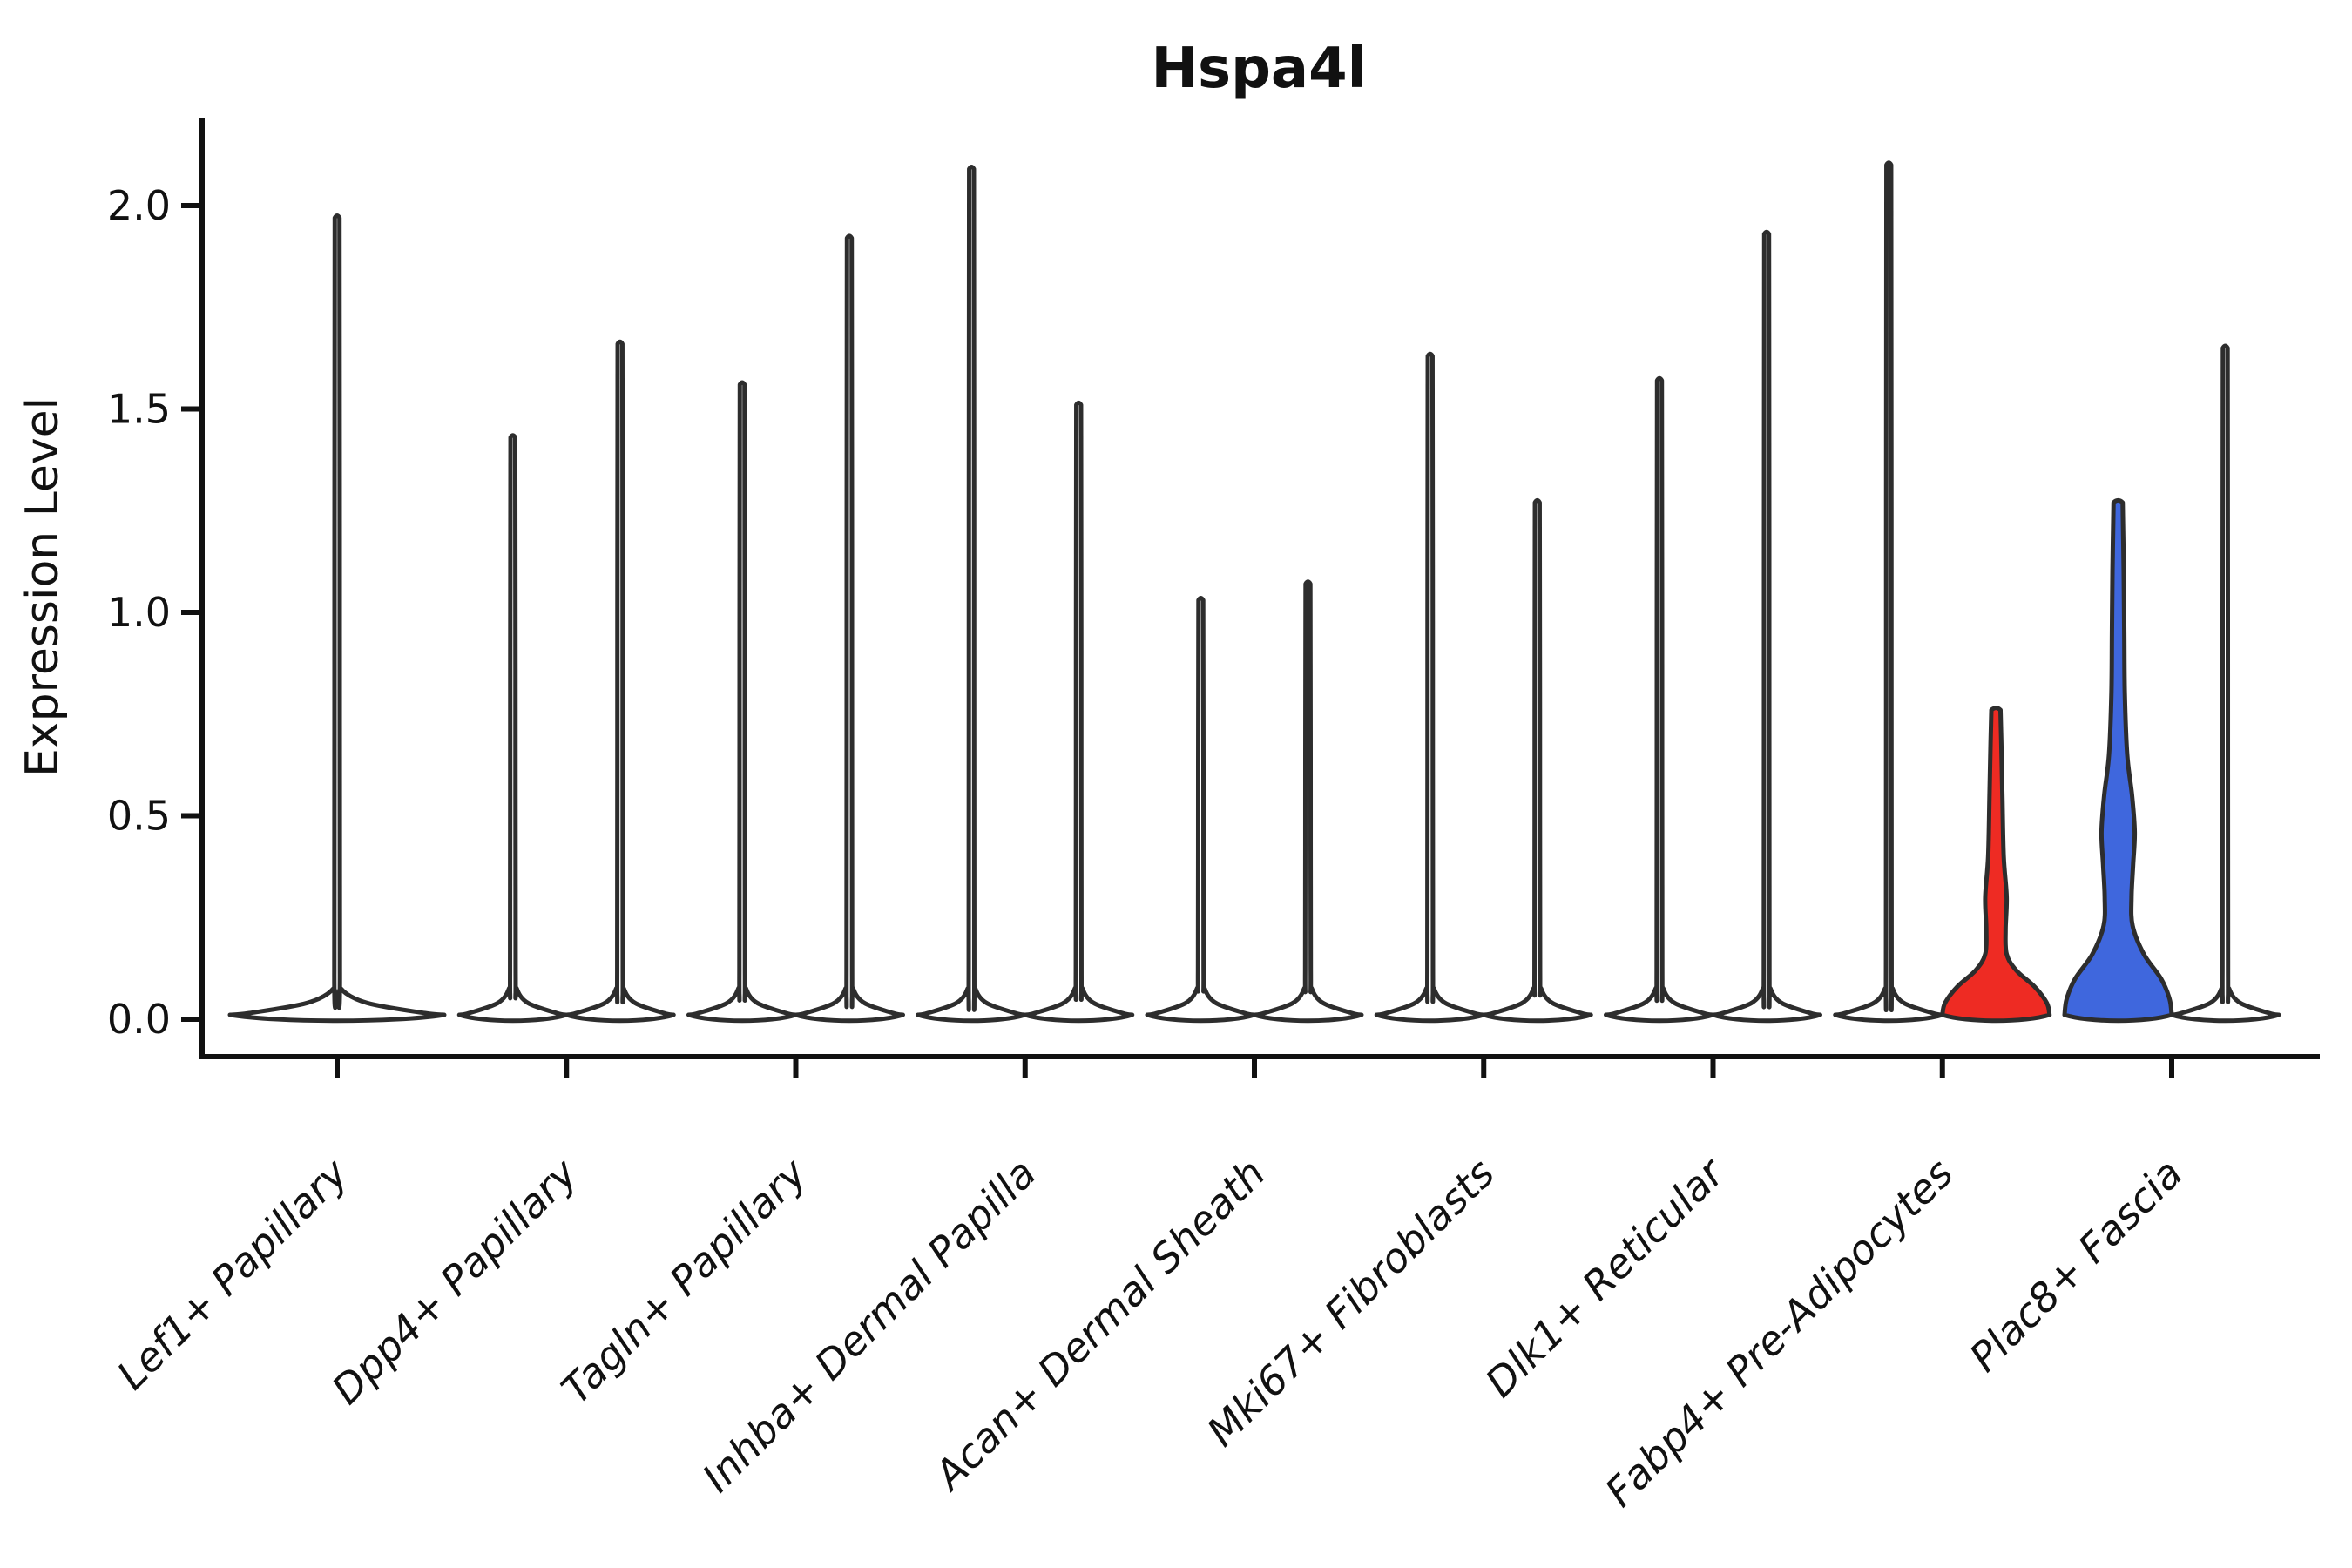  What do you see at coordinates (972, 594) in the screenshot?
I see `violin-inhba-dermal-papilla-left` at bounding box center [972, 594].